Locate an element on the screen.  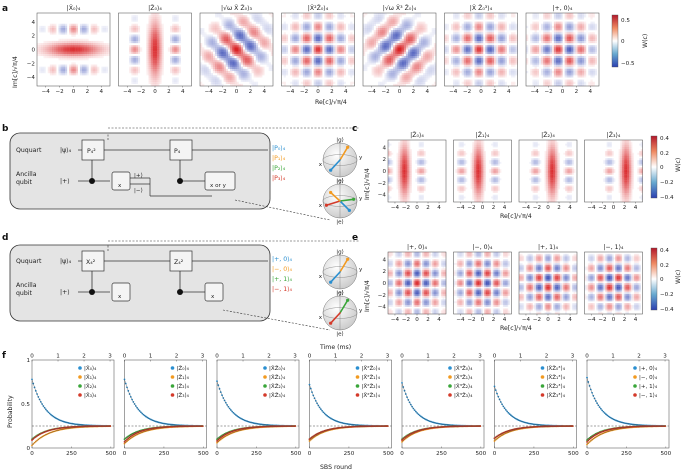
x-tick-label: −4 is located at coordinates (127, 92).